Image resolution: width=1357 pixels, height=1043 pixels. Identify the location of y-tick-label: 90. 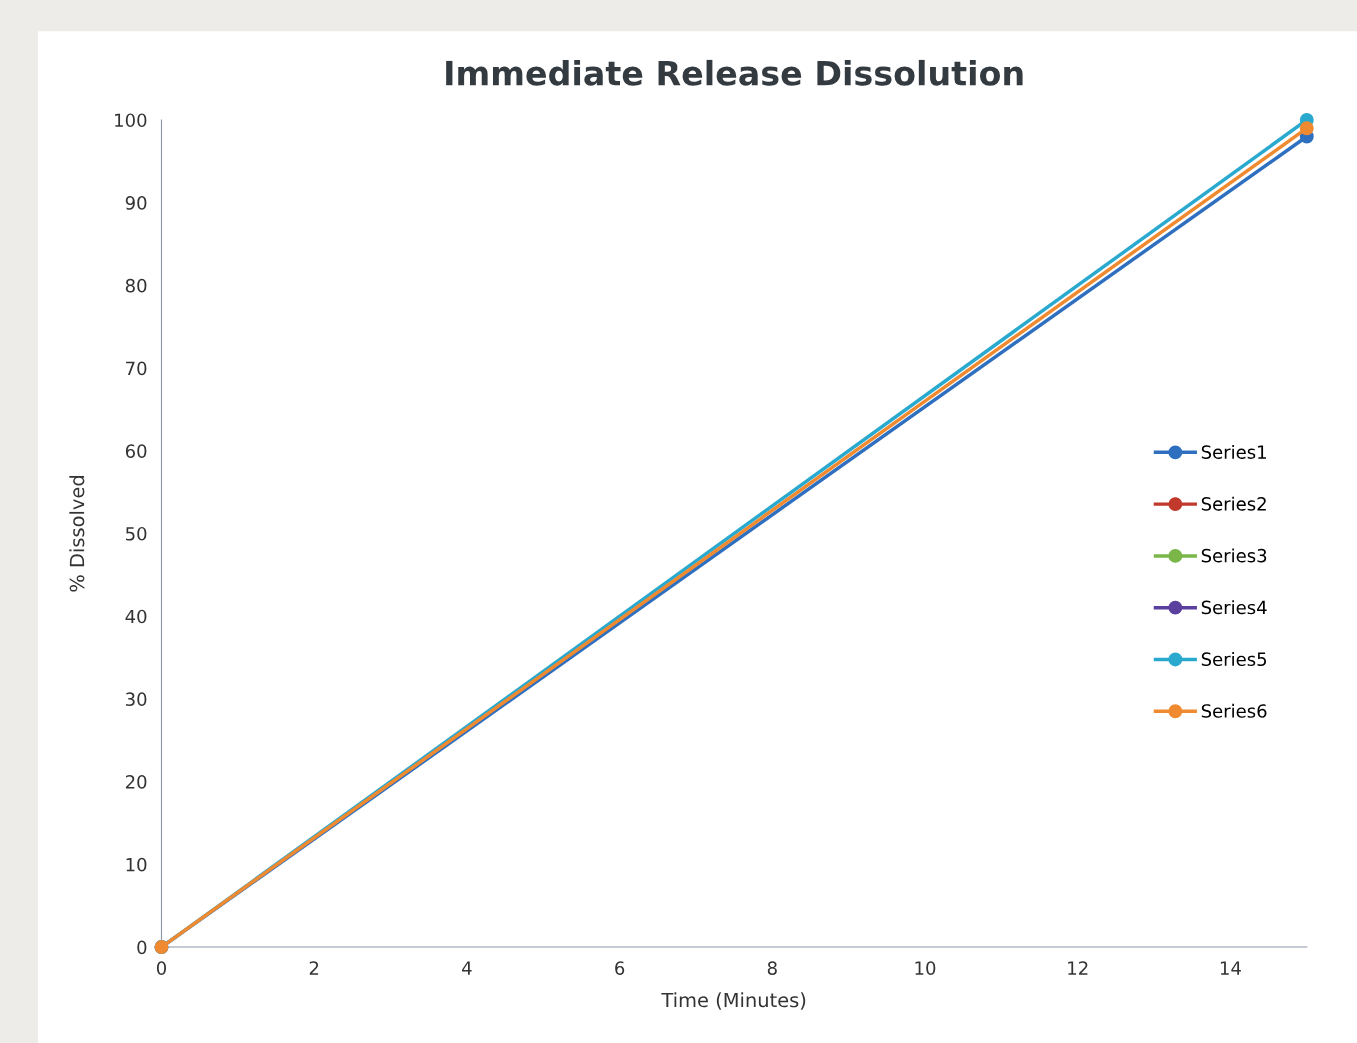
(136, 203).